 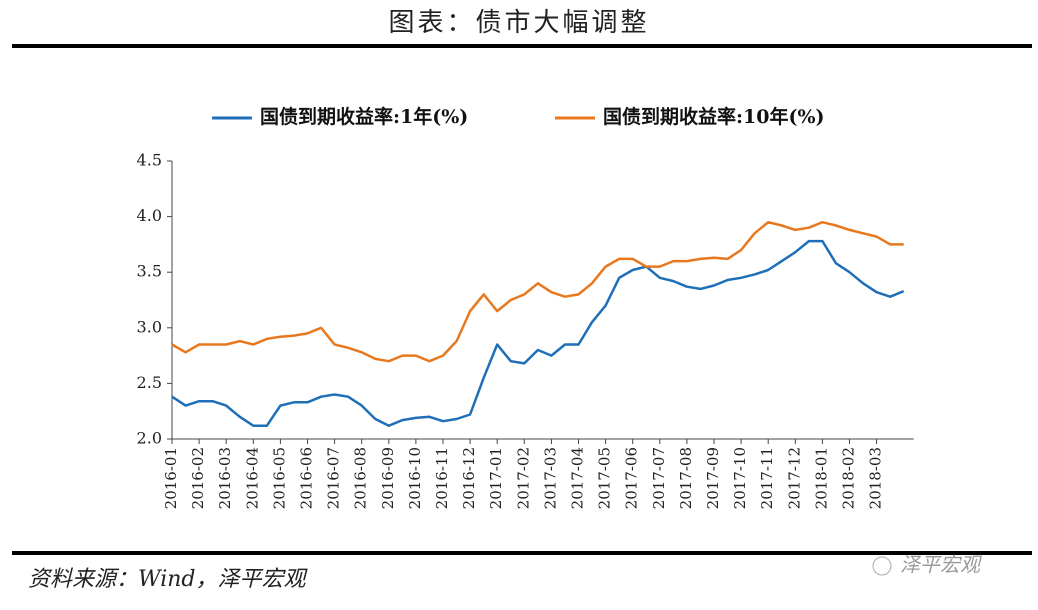 I want to click on legend-label: 国债到期收益率:1年(%), so click(x=364, y=116).